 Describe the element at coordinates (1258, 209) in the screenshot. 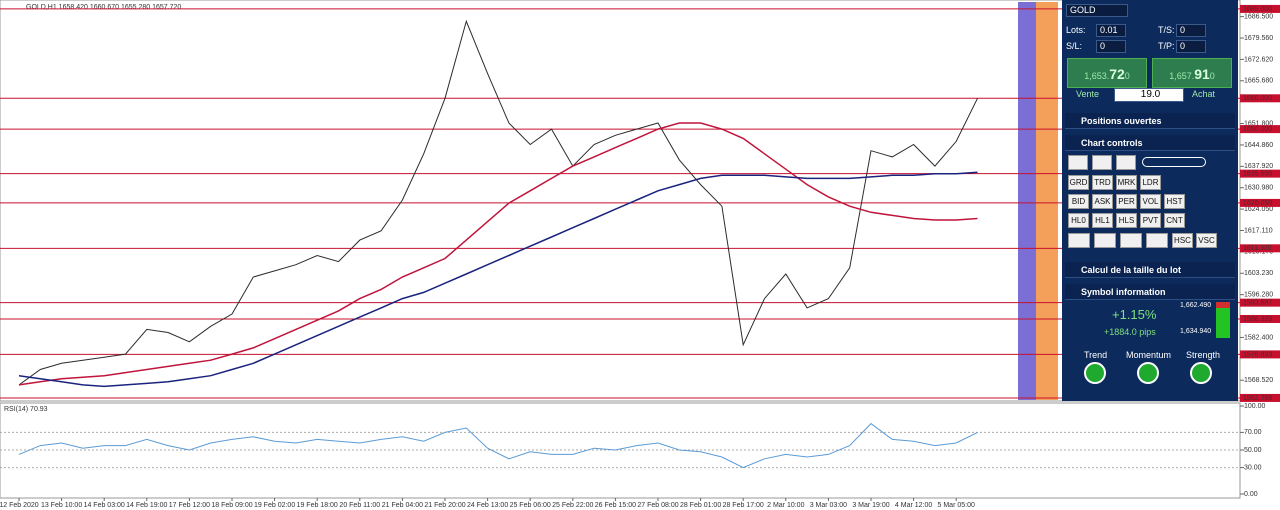

I see `y-tick-label: 1624.050` at that location.